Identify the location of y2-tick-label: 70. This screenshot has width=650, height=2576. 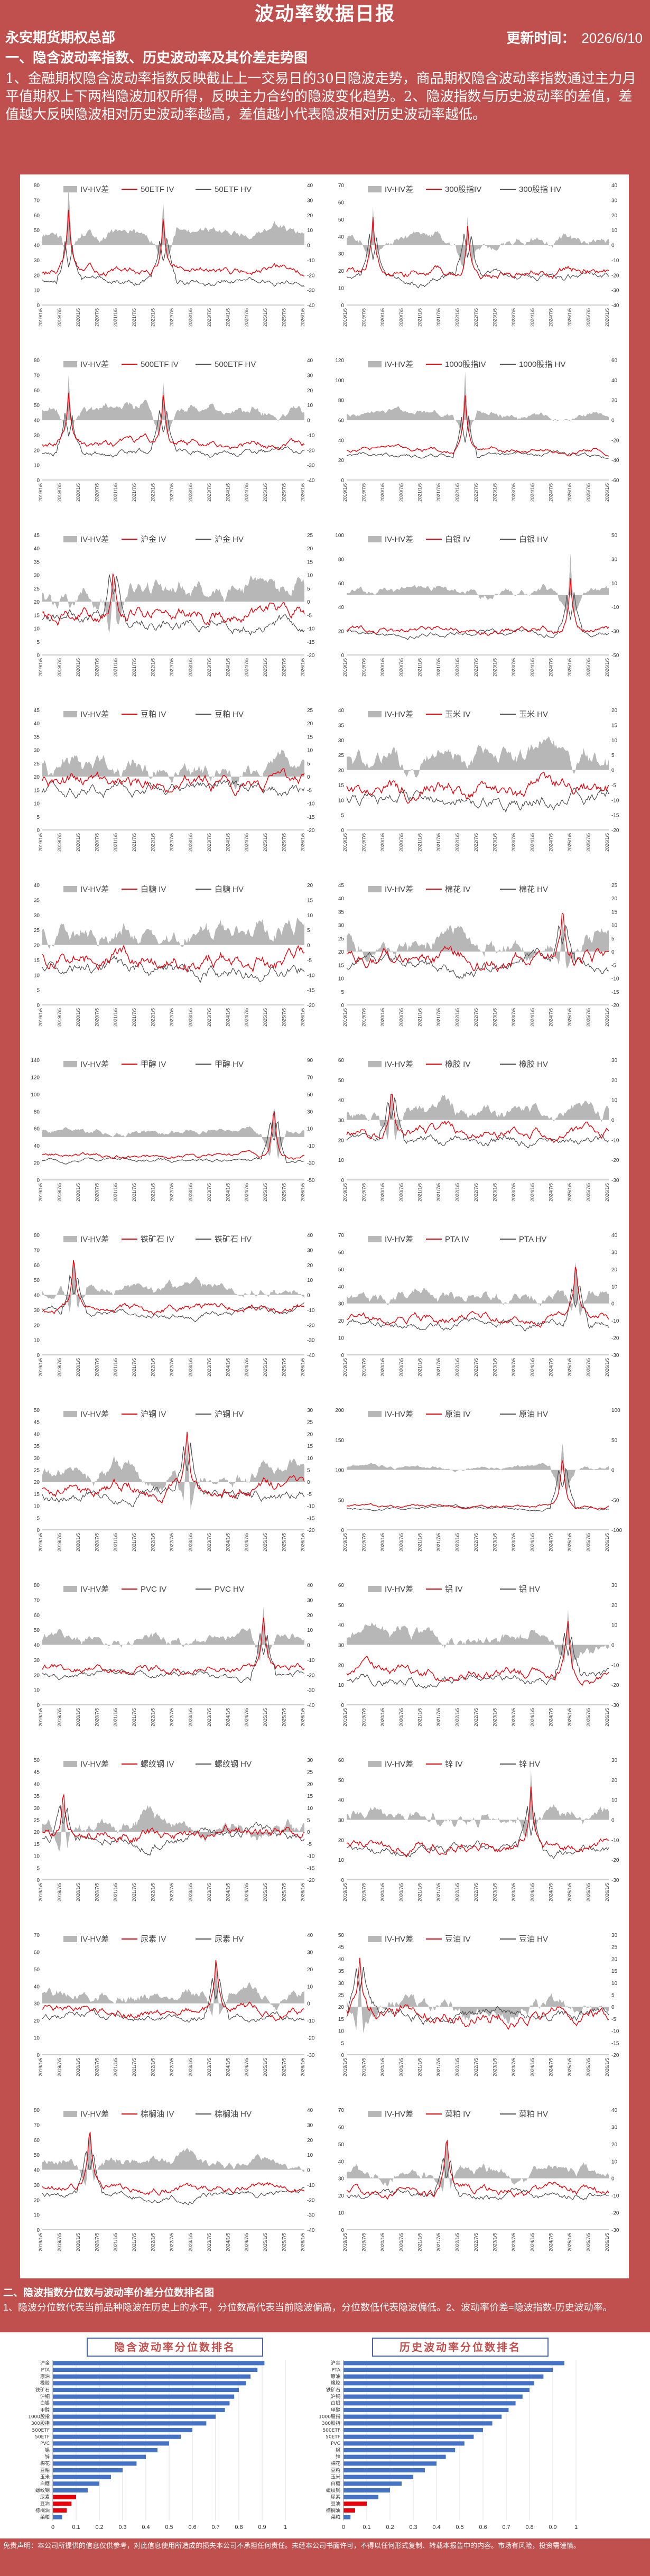
(310, 1078).